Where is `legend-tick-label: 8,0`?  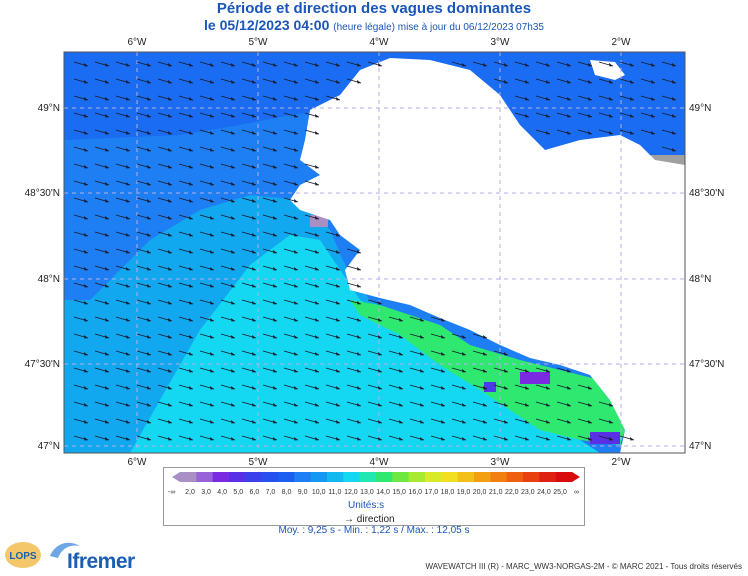 legend-tick-label: 8,0 is located at coordinates (287, 492).